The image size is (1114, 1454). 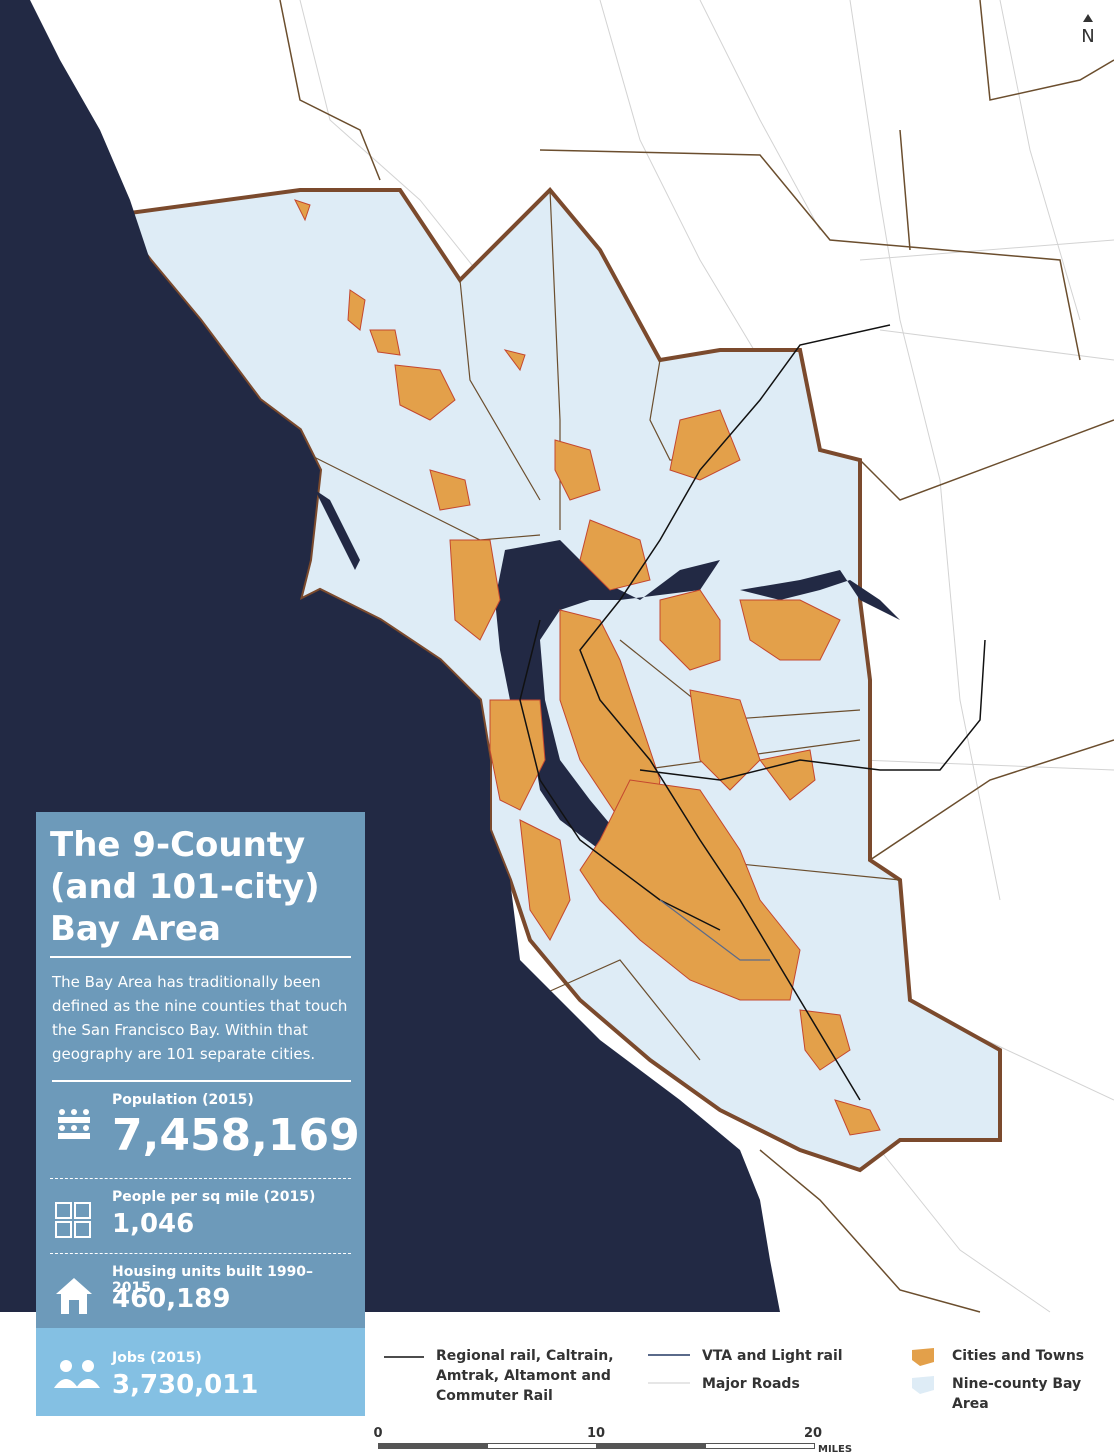 What do you see at coordinates (74, 1296) in the screenshot?
I see `housing-icon` at bounding box center [74, 1296].